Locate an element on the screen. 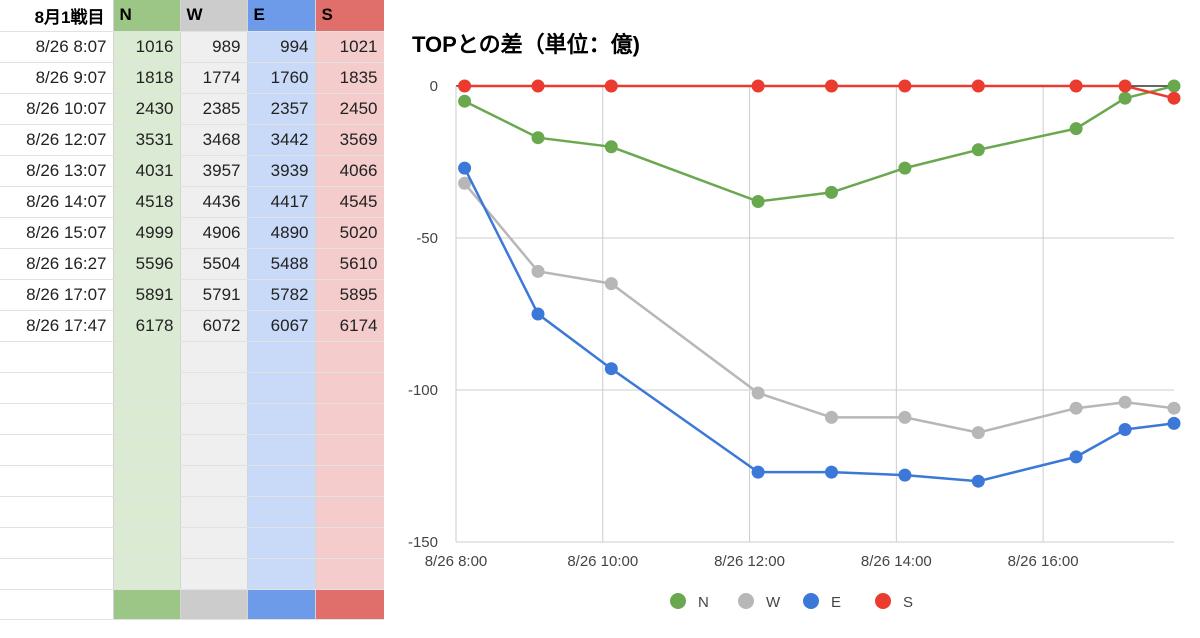 The image size is (1200, 638). value-cell-e: 5782 is located at coordinates (281, 295).